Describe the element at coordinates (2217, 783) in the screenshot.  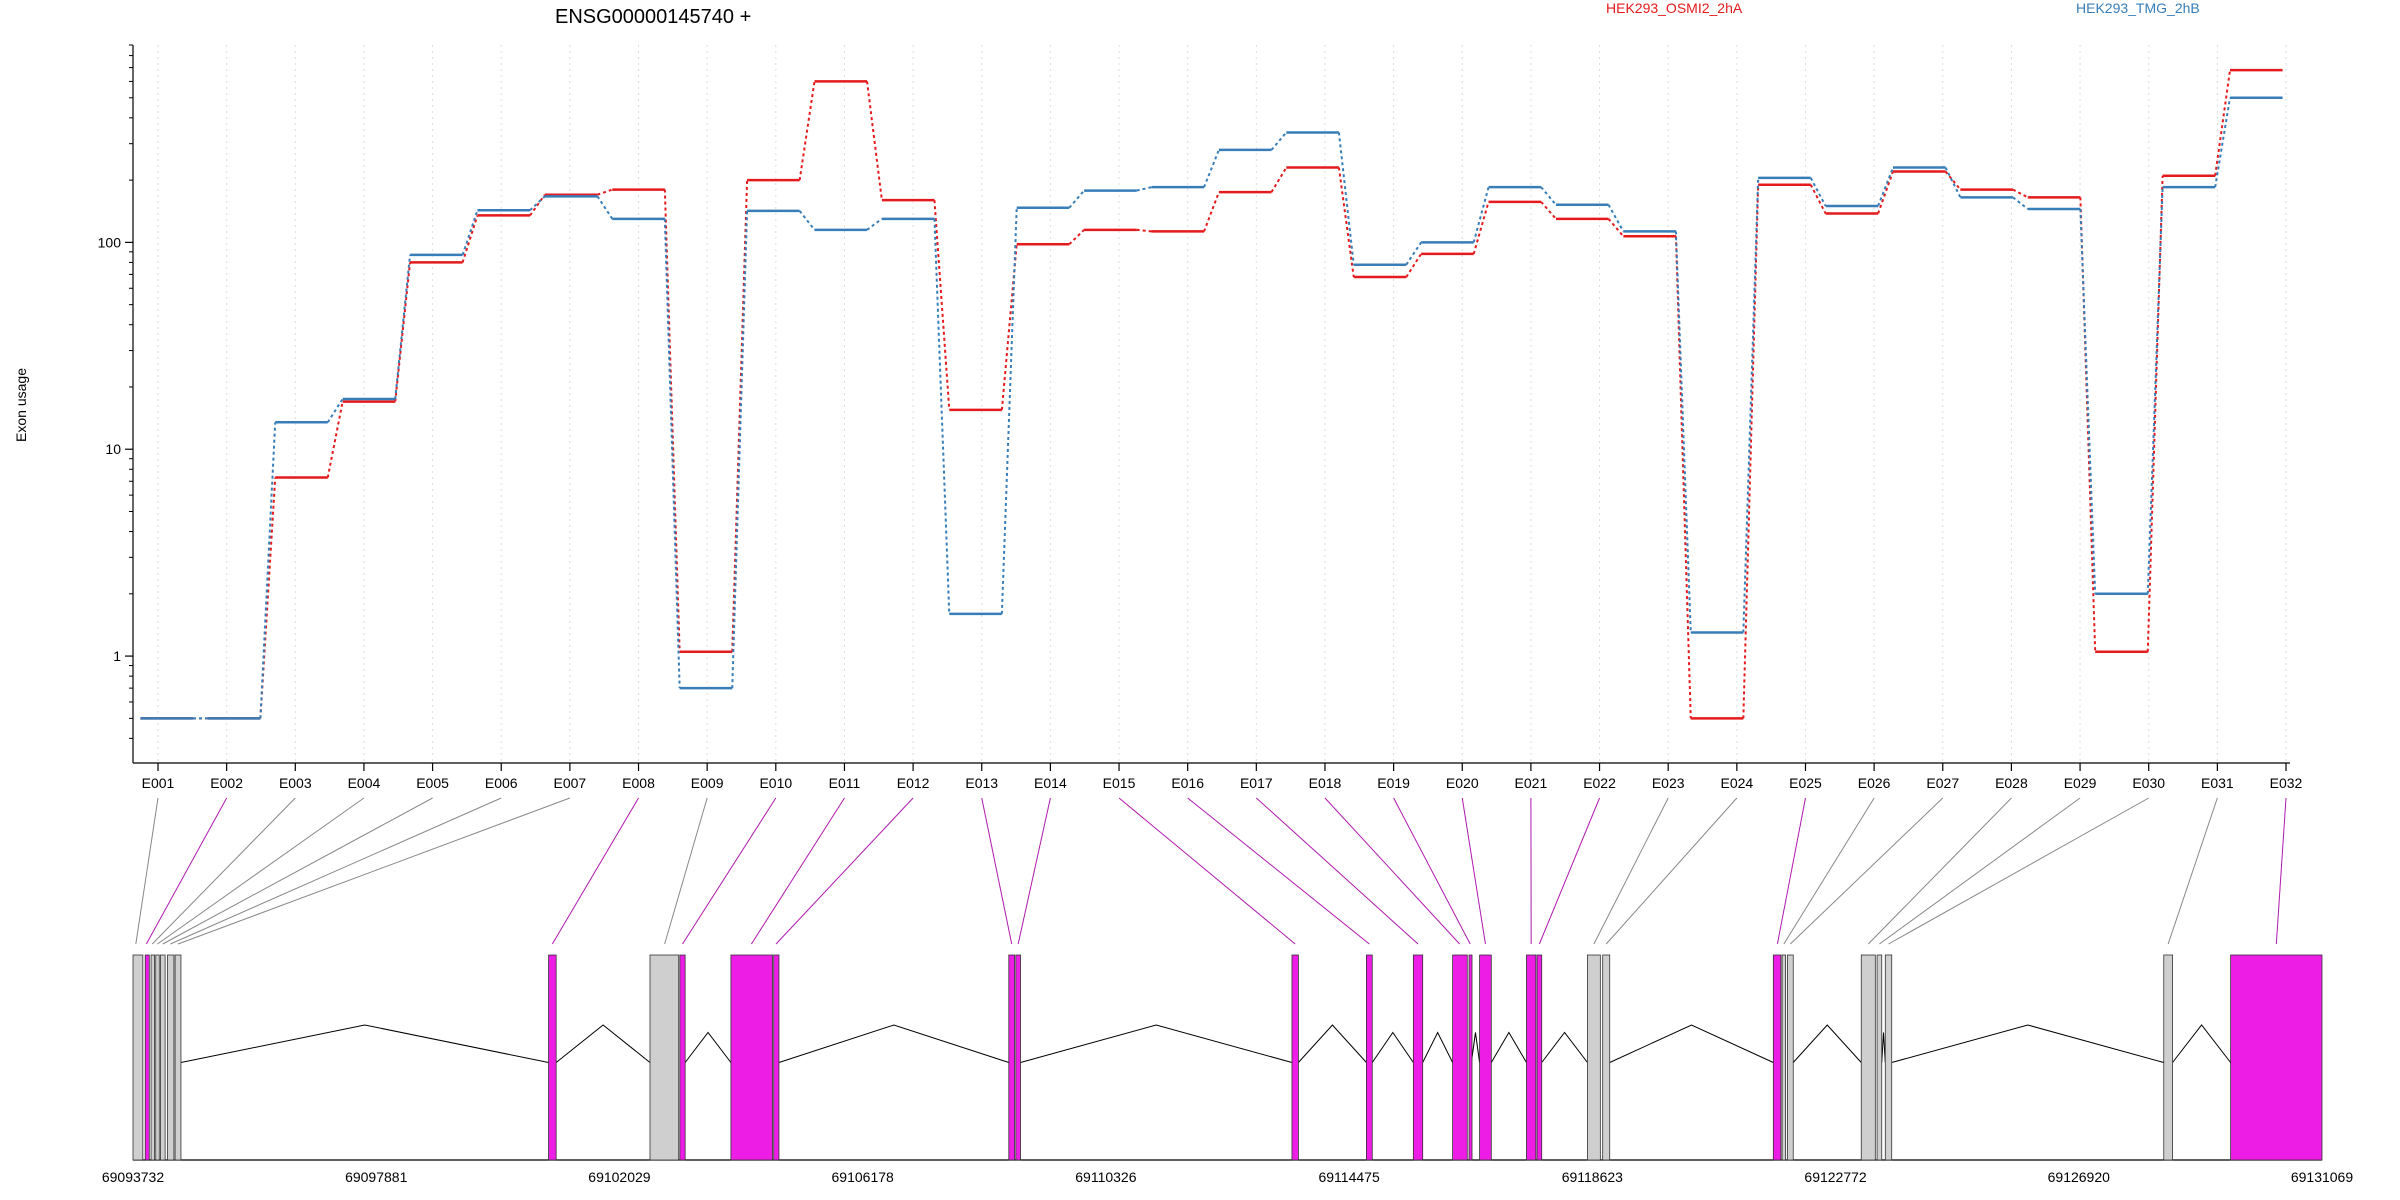
I see `x-tick-label: E031` at that location.